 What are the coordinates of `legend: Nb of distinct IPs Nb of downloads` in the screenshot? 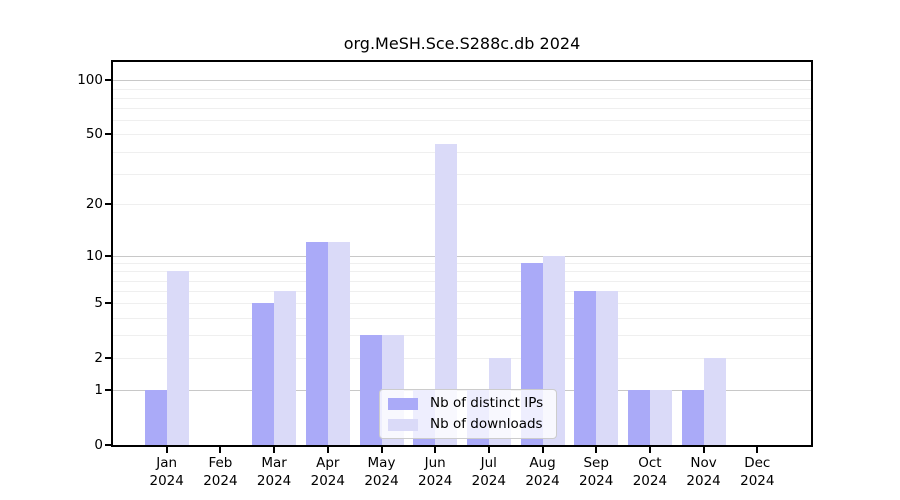 It's located at (468, 414).